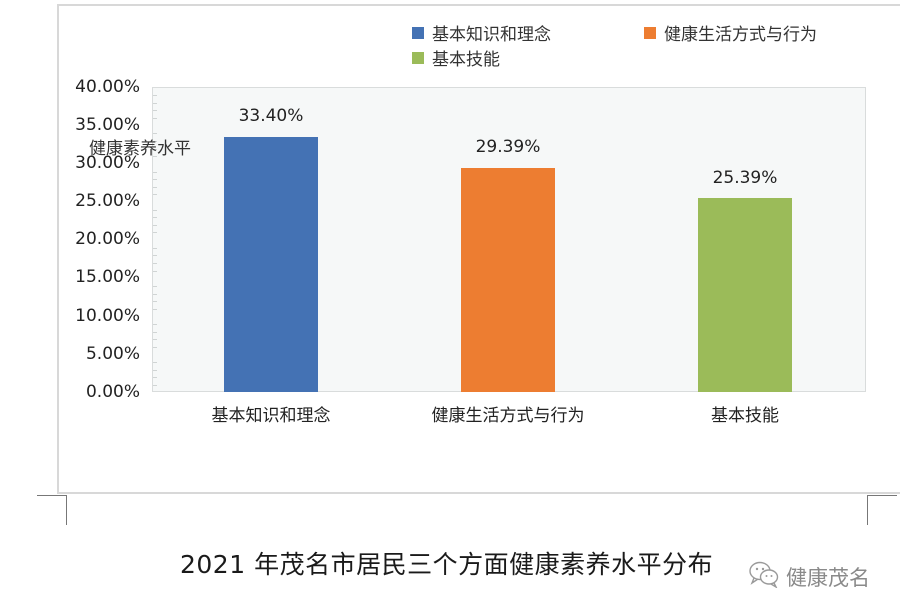  Describe the element at coordinates (466, 60) in the screenshot. I see `legend-label: 基本技能` at that location.